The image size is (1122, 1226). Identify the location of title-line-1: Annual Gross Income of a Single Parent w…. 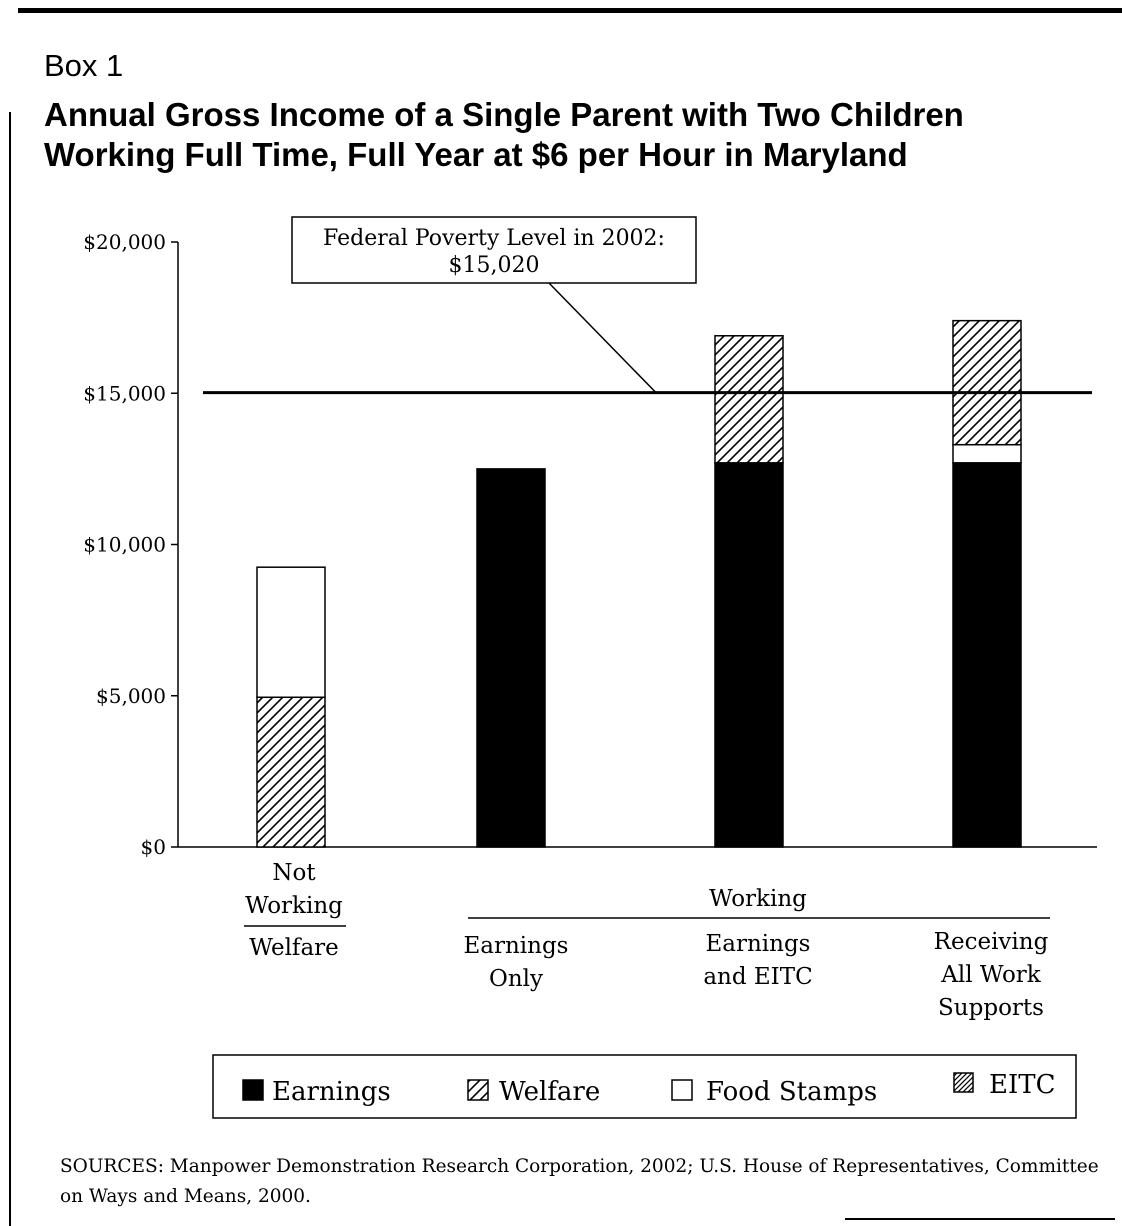
(504, 114).